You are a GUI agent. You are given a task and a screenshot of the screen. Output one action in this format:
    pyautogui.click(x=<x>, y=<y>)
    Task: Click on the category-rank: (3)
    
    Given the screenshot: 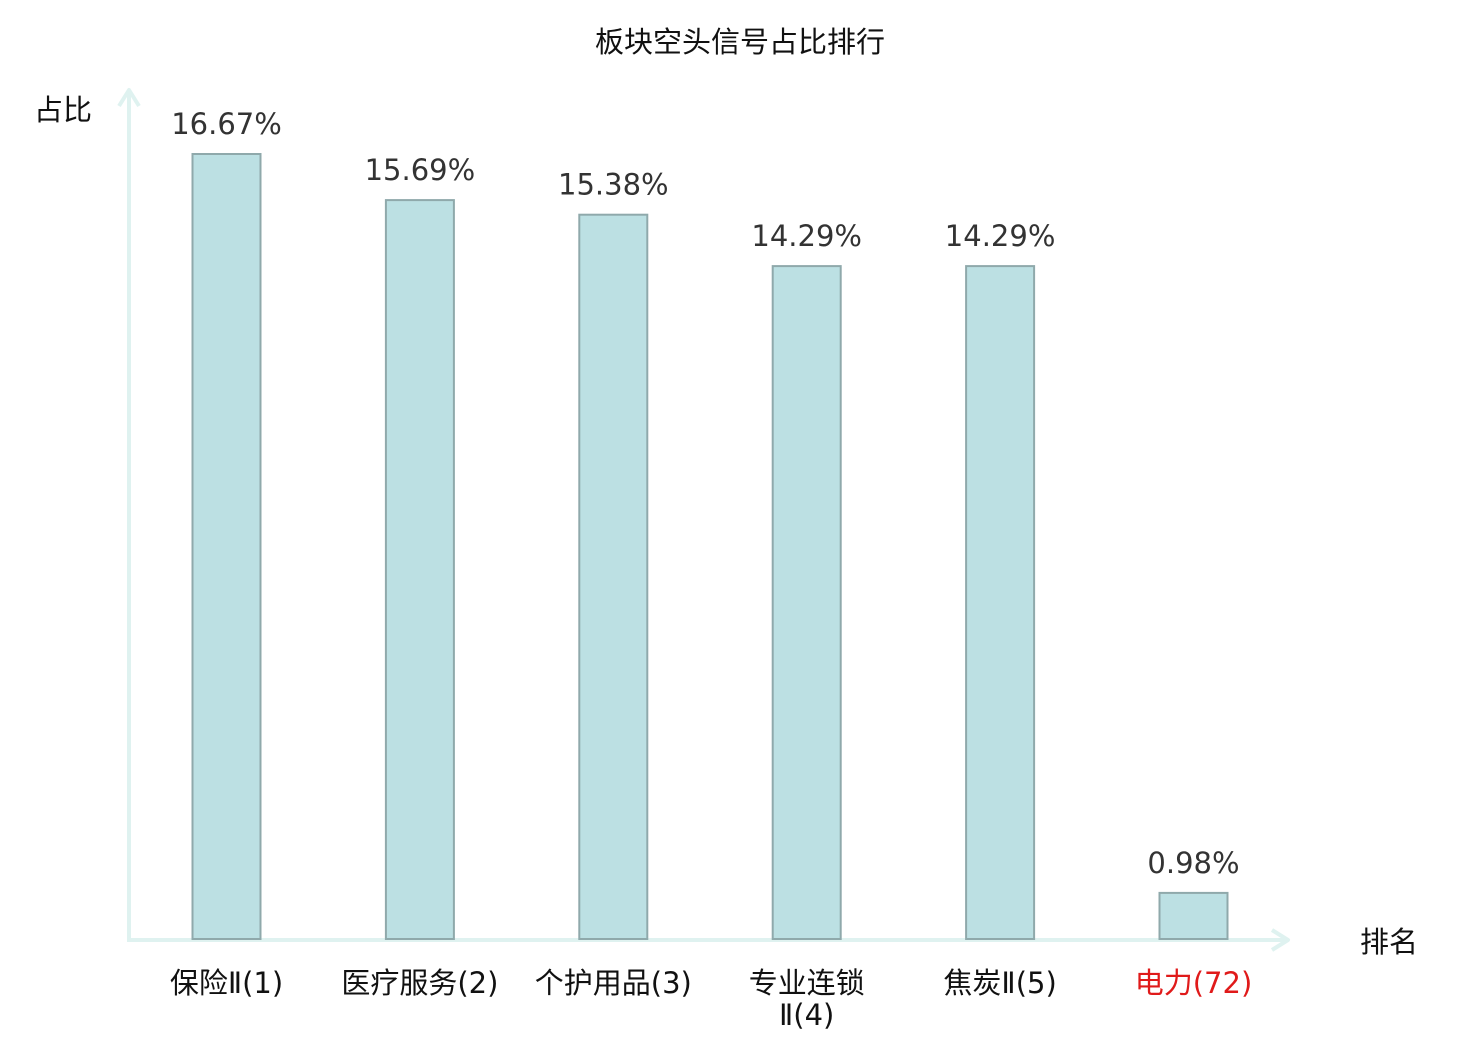 What is the action you would take?
    pyautogui.click(x=671, y=983)
    